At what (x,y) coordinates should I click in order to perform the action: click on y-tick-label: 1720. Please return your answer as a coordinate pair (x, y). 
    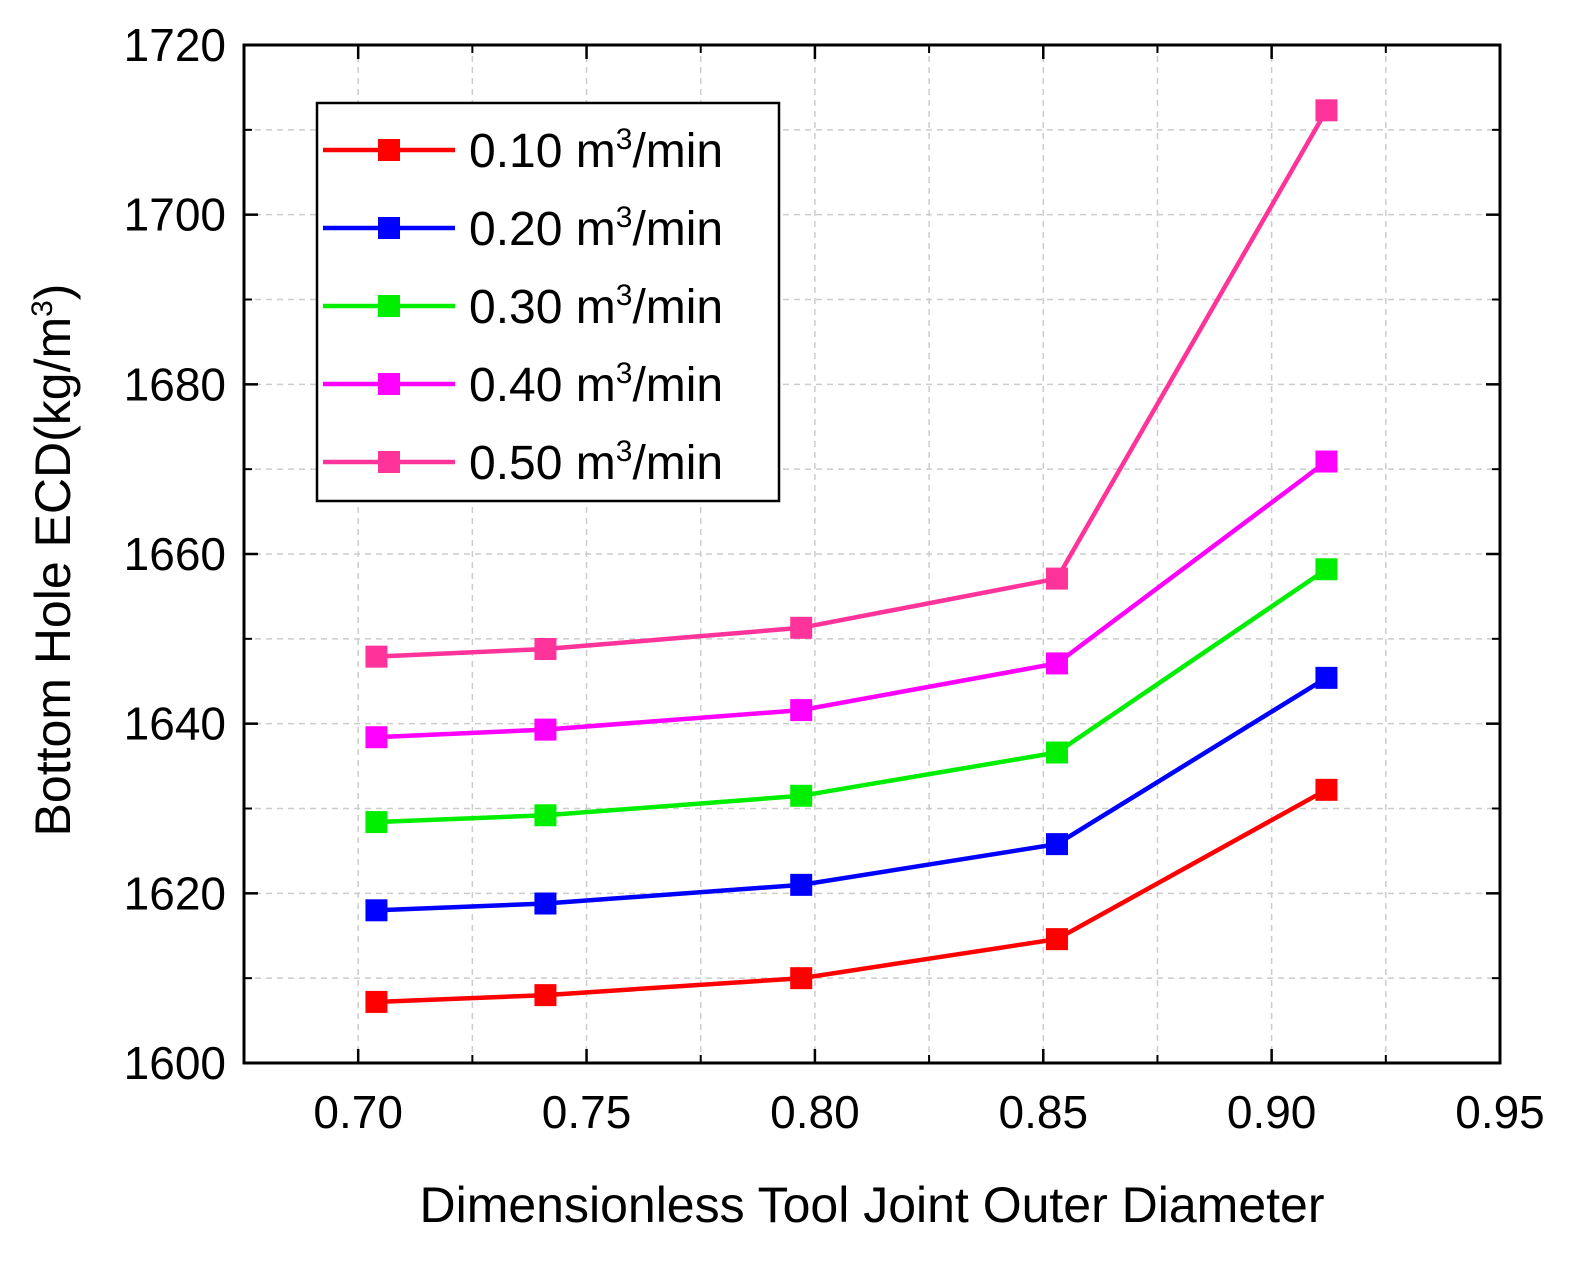
    Looking at the image, I should click on (175, 45).